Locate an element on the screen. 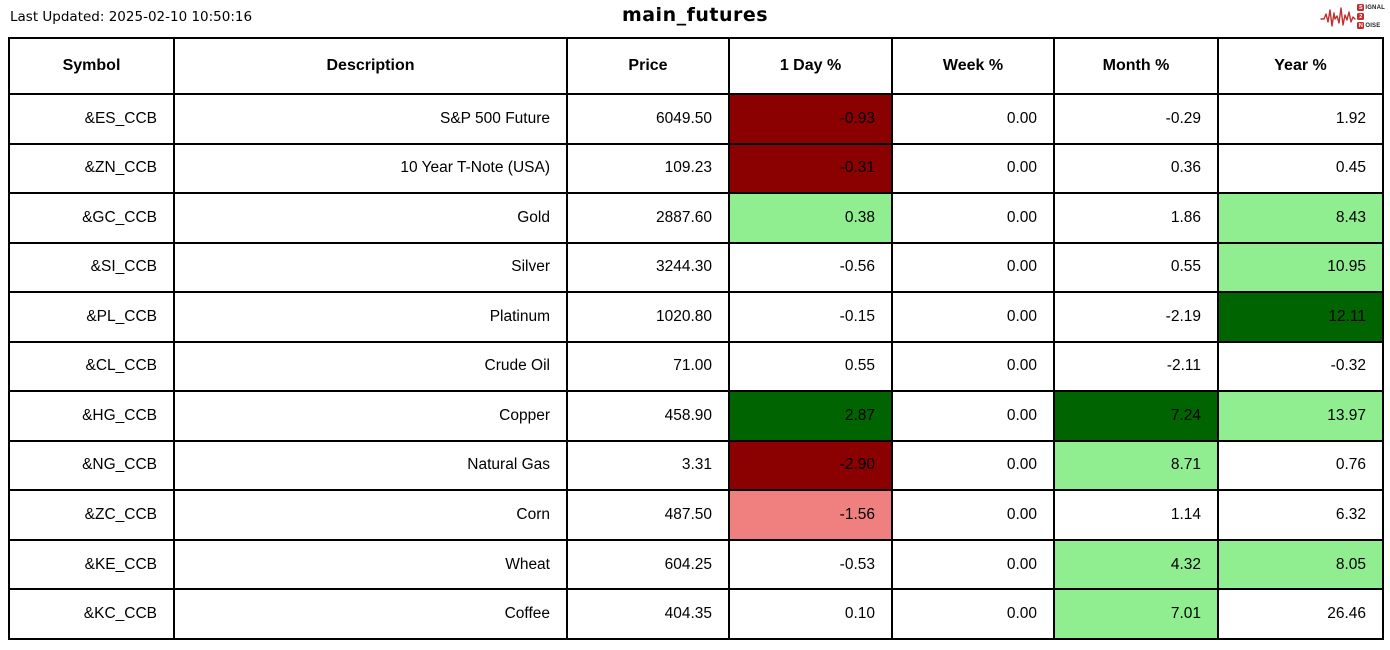 The height and width of the screenshot is (650, 1390). cell-year_pct: 12.11 is located at coordinates (1300, 317).